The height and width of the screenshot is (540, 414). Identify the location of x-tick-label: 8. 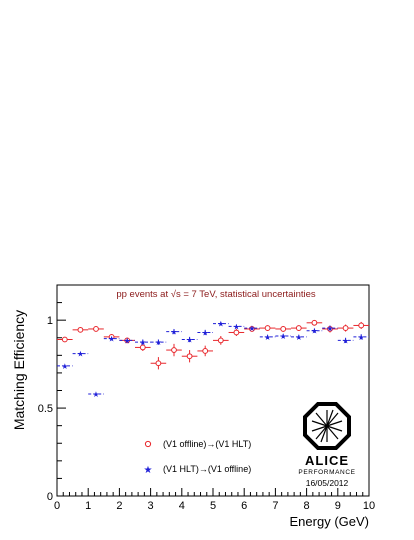
(307, 506).